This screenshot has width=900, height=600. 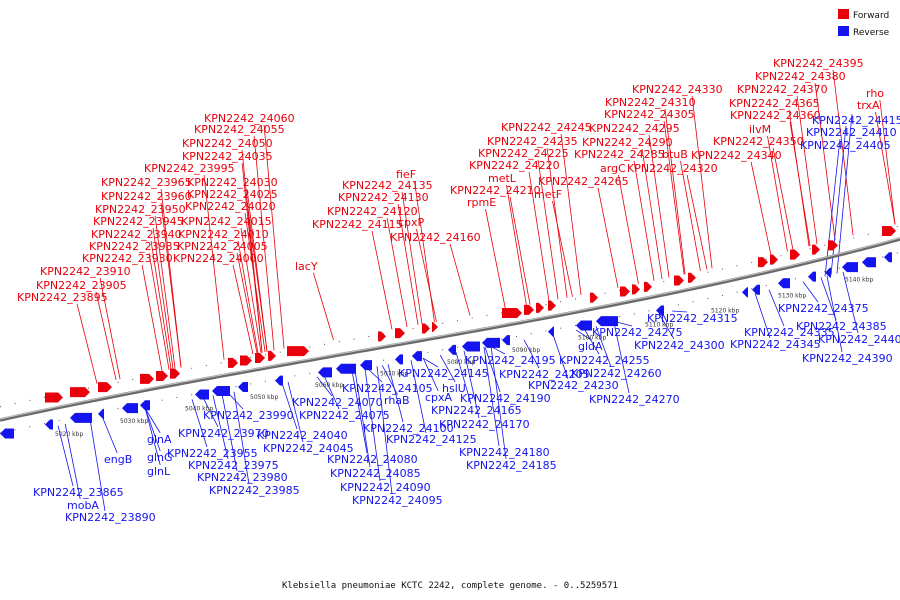 I want to click on reverse-gene-label: KPN2242_24275, so click(x=637, y=332).